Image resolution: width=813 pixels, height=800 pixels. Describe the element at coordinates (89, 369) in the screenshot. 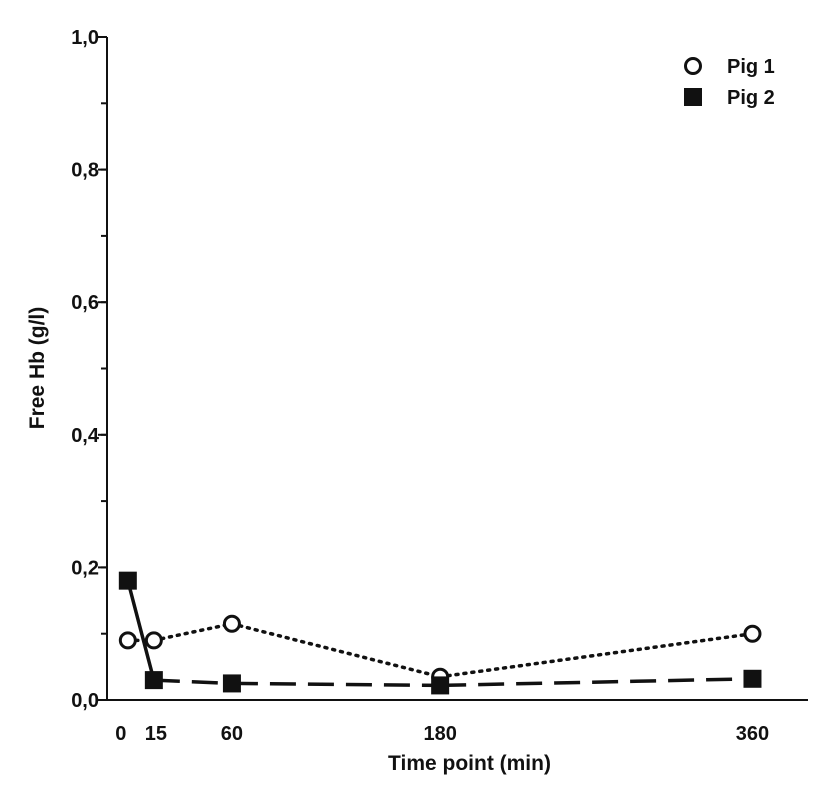

I see `y-axis: 0,0 0,2 0,4 0,6 0,8 1,0` at that location.